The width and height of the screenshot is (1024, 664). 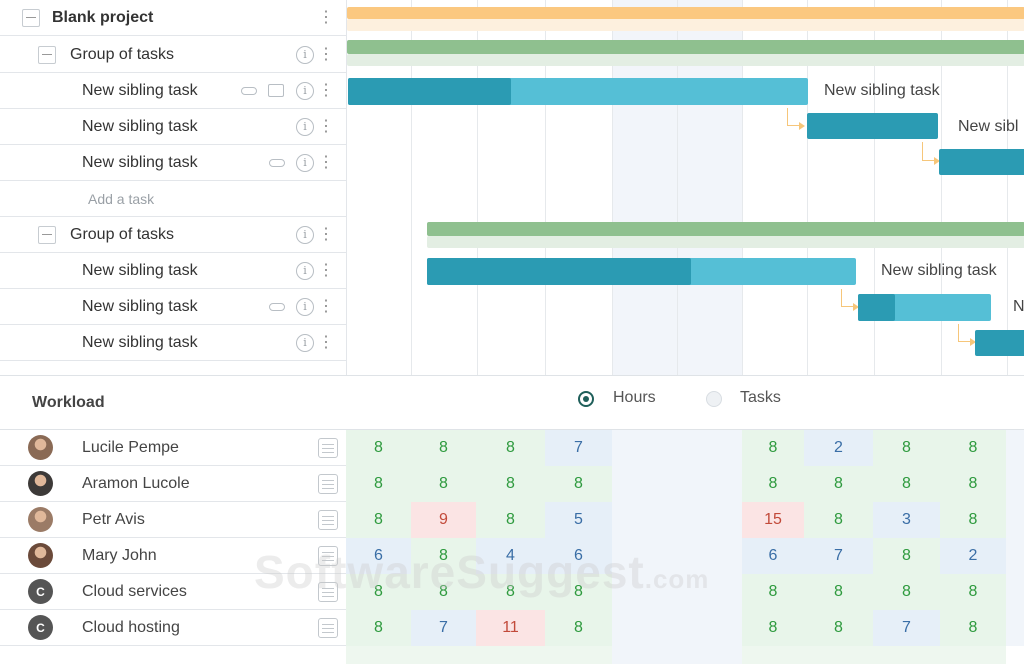 I want to click on workload-cell: 2, so click(x=838, y=448).